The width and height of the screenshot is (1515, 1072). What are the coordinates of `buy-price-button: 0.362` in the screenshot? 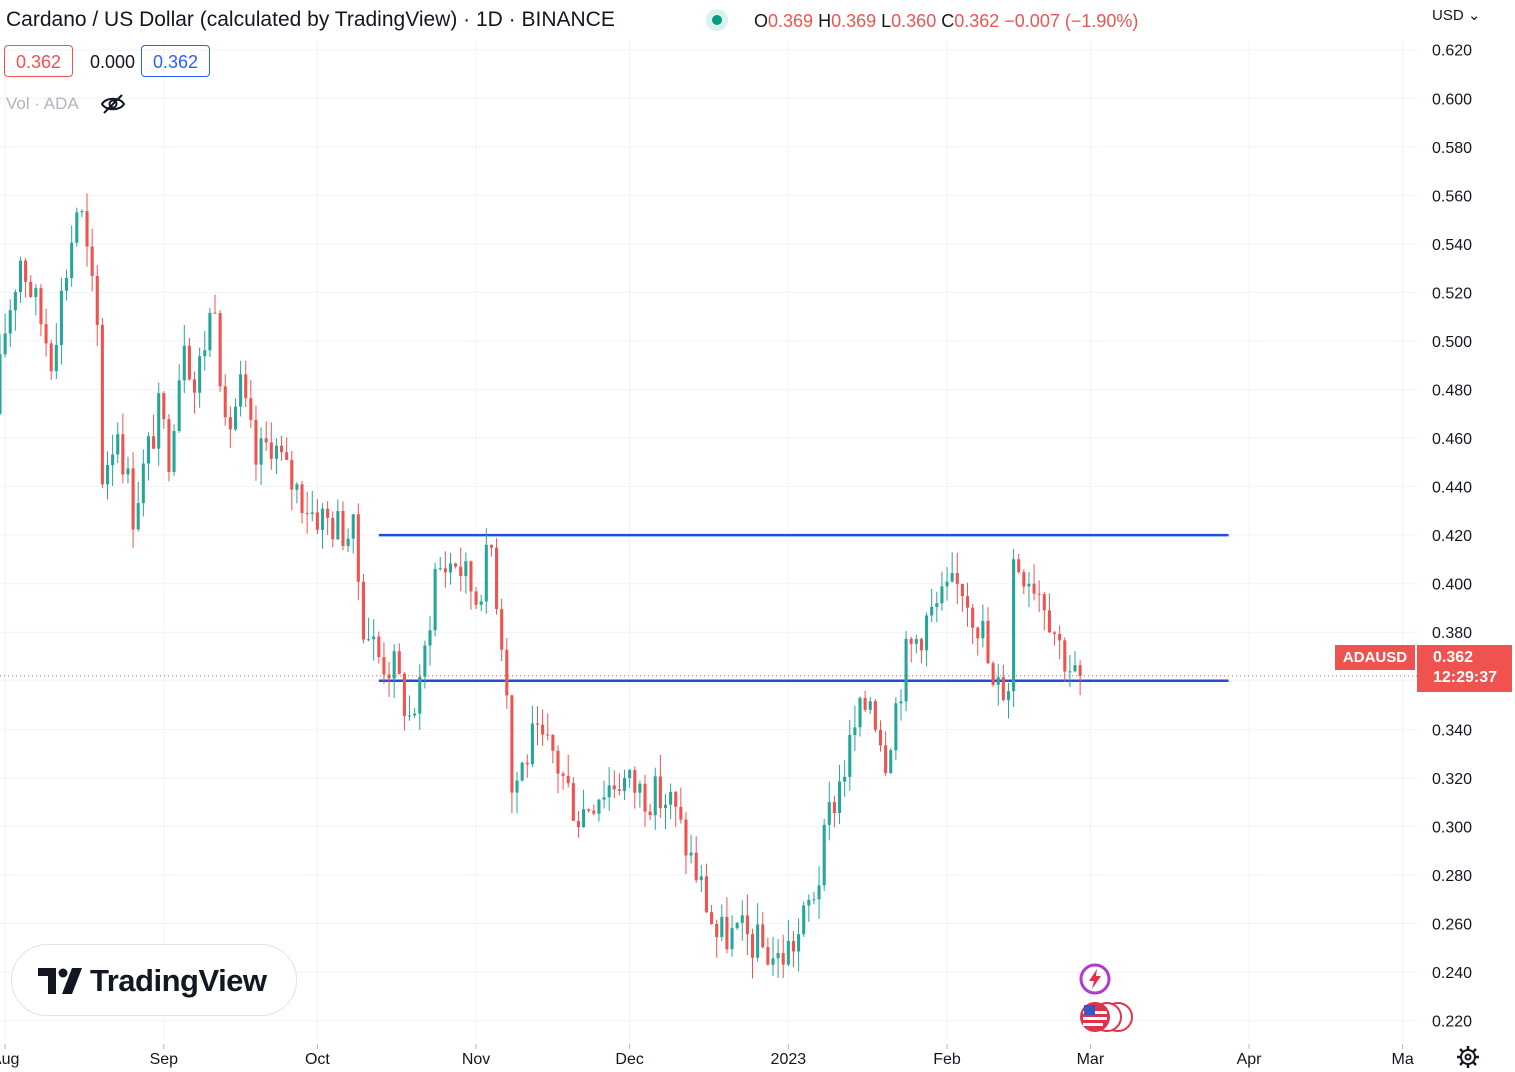 It's located at (176, 61).